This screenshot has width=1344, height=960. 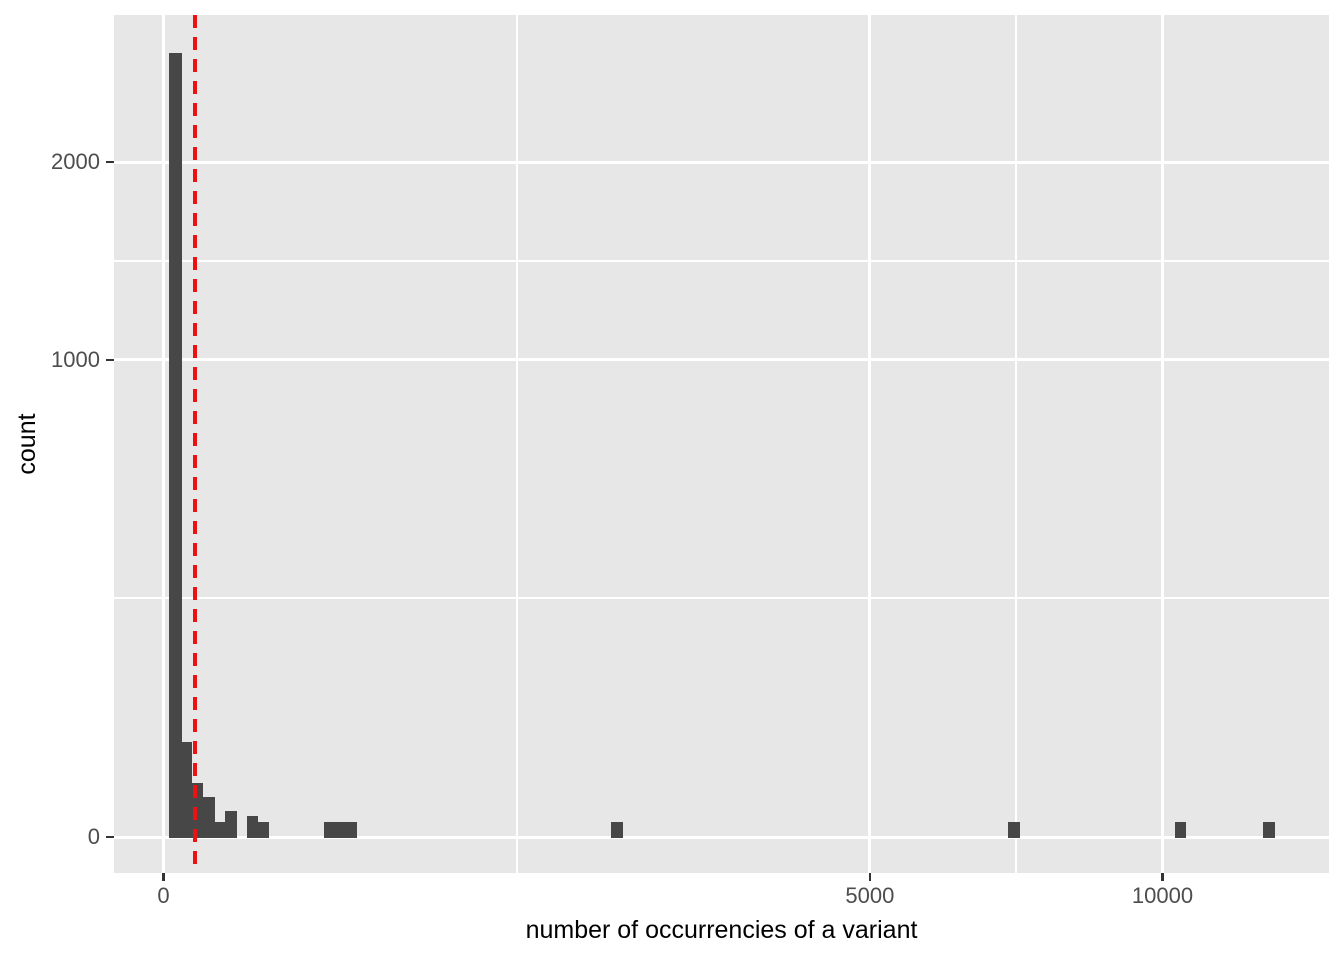 I want to click on y-tick-label: 0, so click(x=93, y=836).